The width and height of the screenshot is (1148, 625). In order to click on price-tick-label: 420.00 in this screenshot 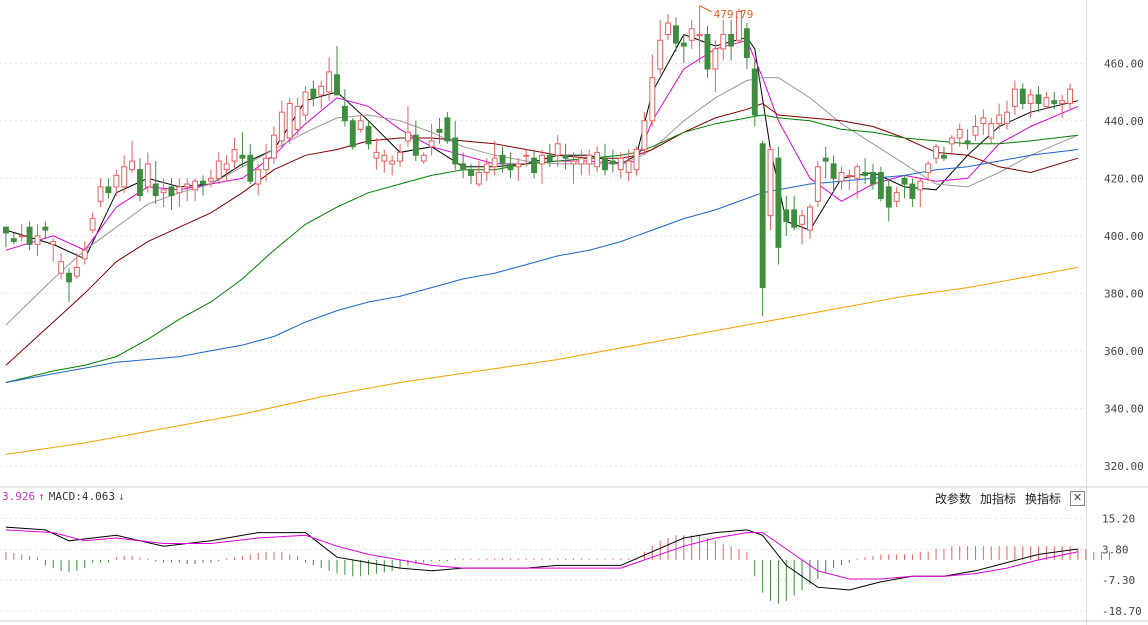, I will do `click(1124, 178)`.